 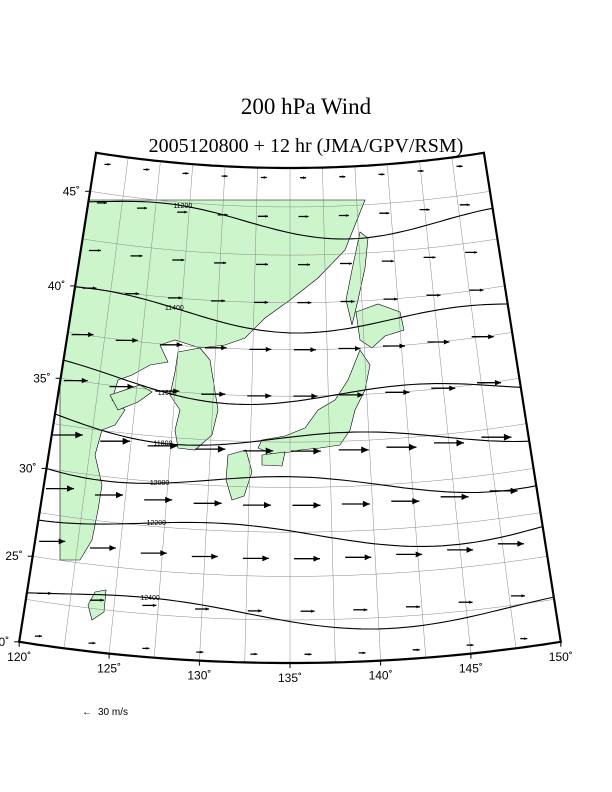 What do you see at coordinates (273, 459) in the screenshot?
I see `shikoku` at bounding box center [273, 459].